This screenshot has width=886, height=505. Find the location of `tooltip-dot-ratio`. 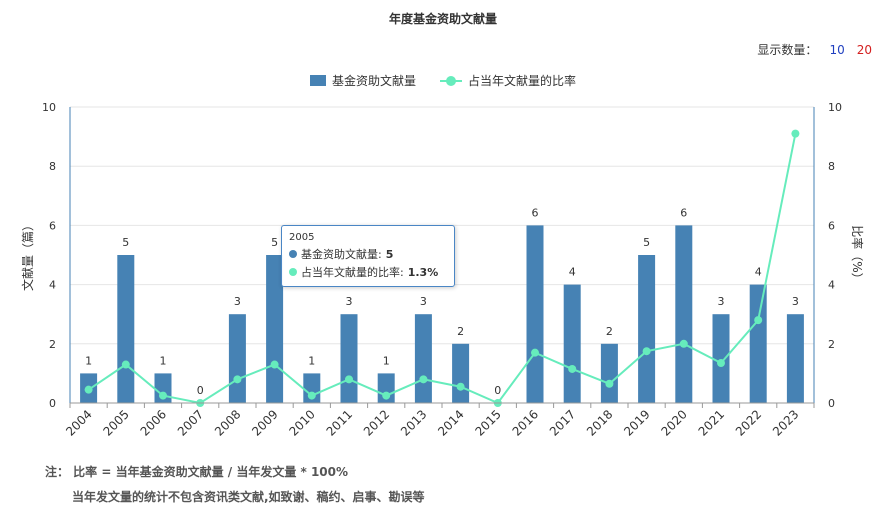

tooltip-dot-ratio is located at coordinates (293, 272).